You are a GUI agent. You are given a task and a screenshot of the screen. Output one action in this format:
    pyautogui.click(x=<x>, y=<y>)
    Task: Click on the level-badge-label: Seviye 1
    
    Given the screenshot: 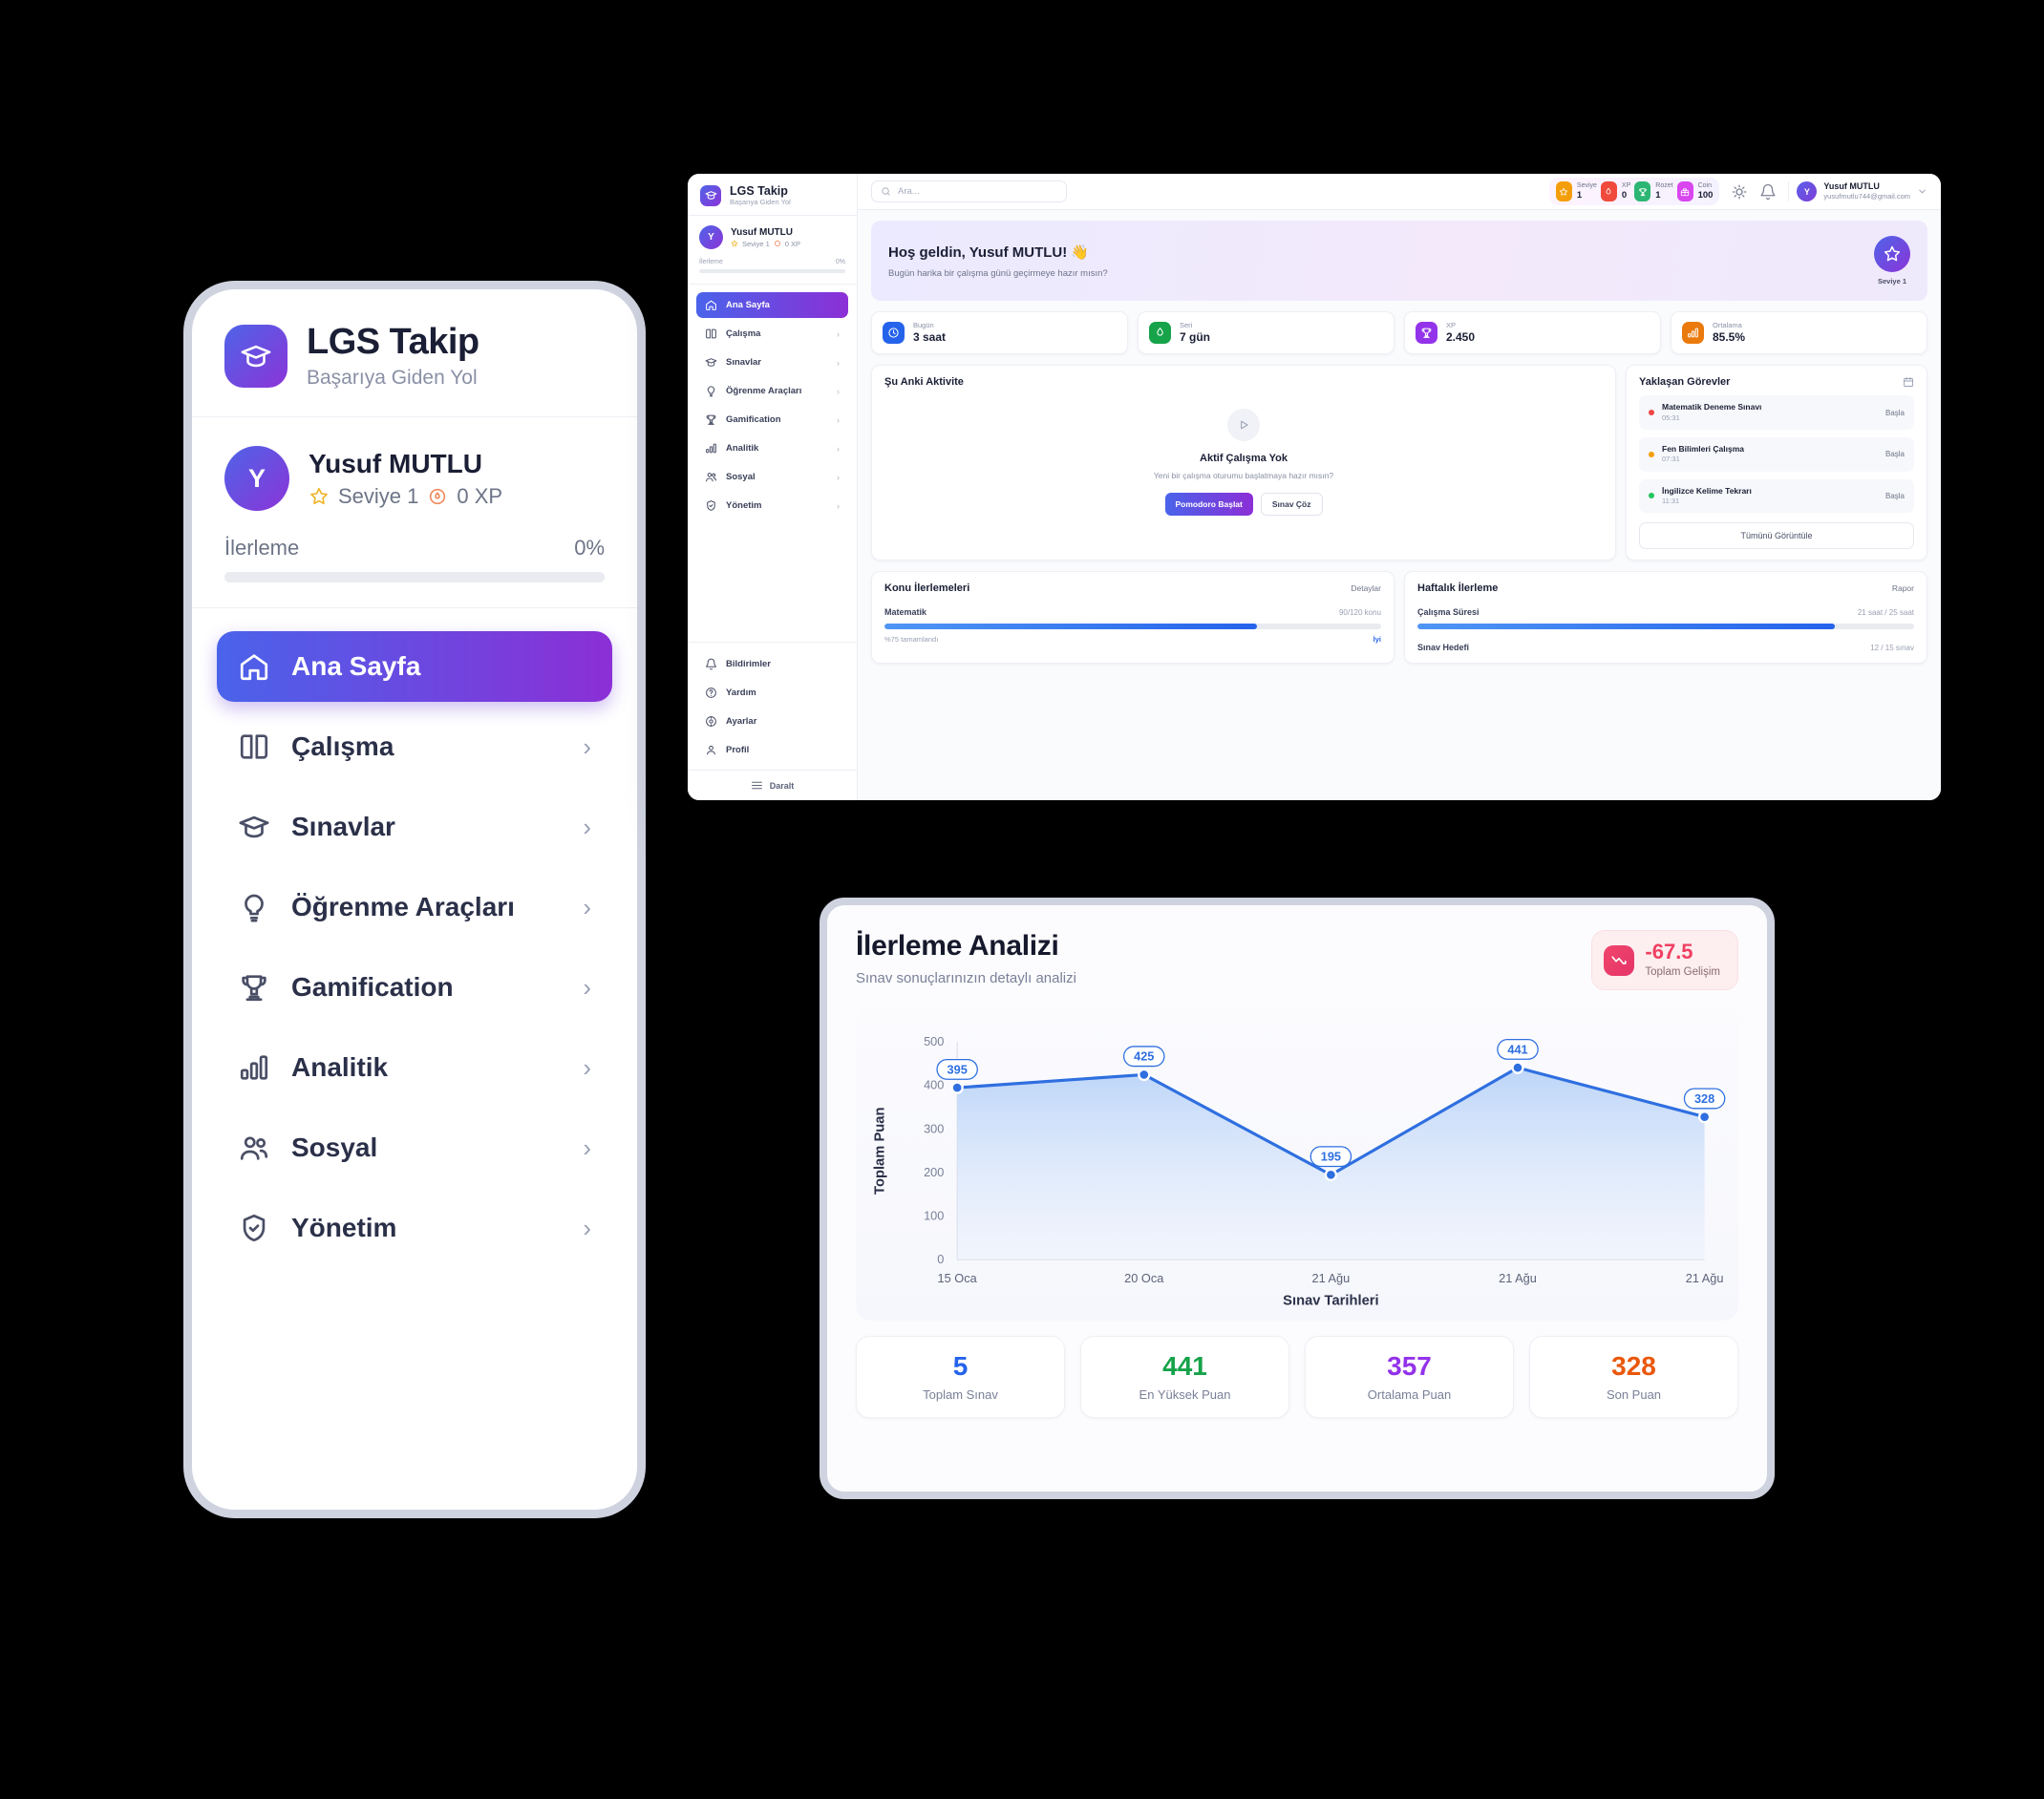 What is the action you would take?
    pyautogui.click(x=1892, y=281)
    